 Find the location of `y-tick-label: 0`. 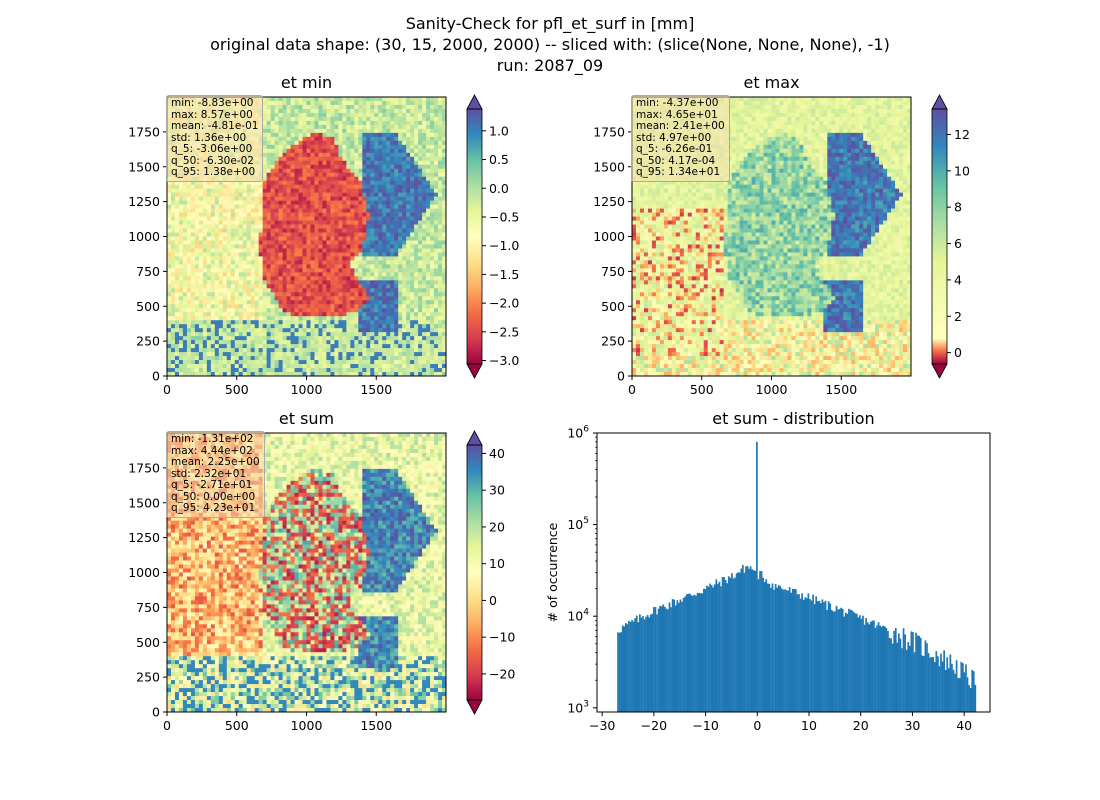

y-tick-label: 0 is located at coordinates (156, 376).